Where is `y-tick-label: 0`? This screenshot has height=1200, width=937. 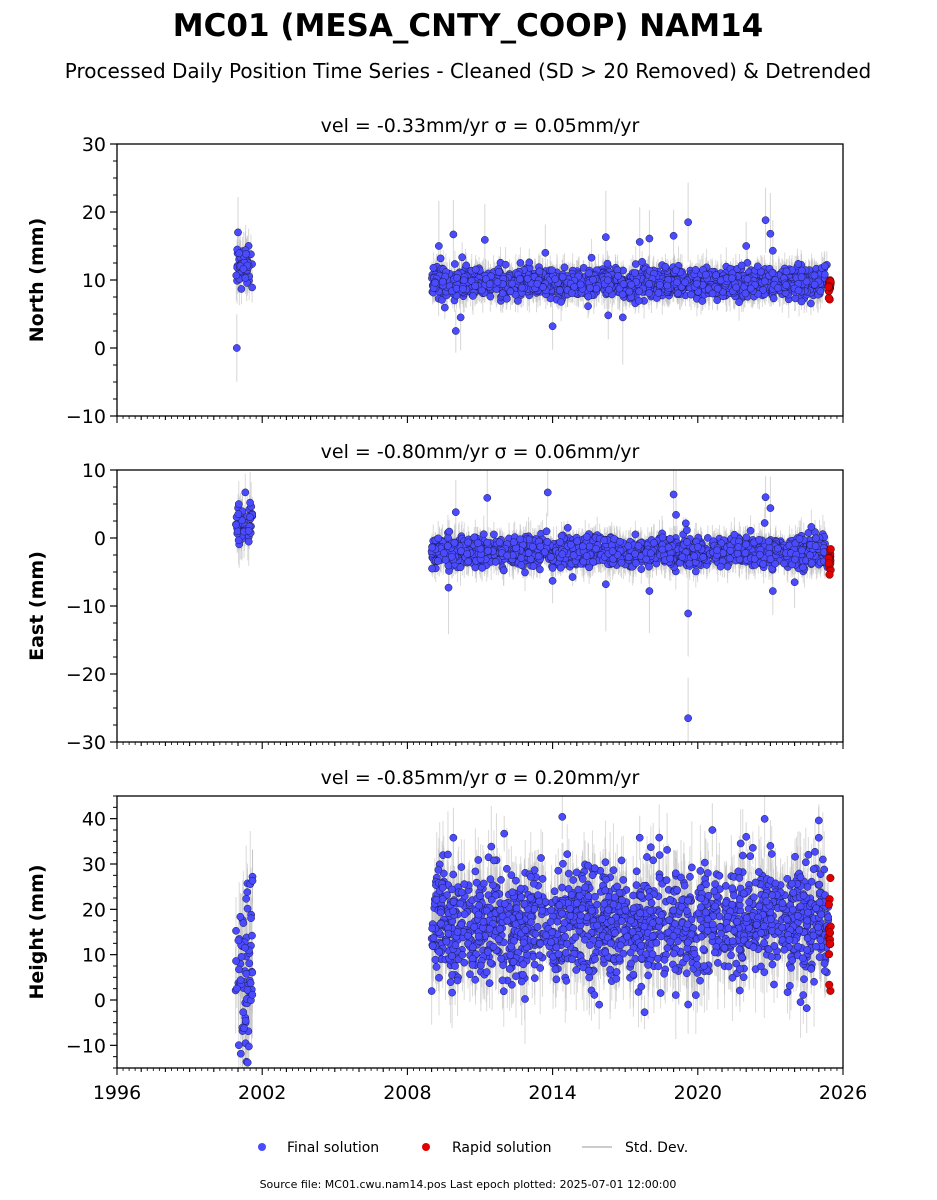 y-tick-label: 0 is located at coordinates (100, 349).